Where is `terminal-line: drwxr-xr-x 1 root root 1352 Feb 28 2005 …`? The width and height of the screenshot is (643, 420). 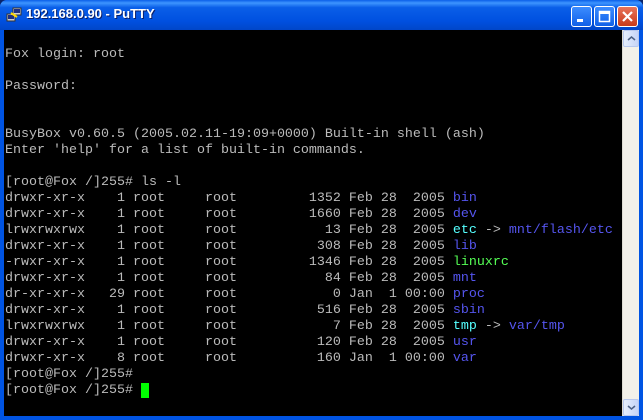 terminal-line: drwxr-xr-x 1 root root 1352 Feb 28 2005 … is located at coordinates (313, 199).